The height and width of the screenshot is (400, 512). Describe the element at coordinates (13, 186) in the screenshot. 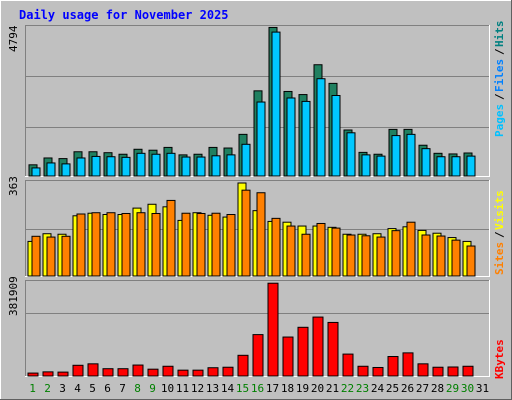

I see `middle-panel-max-label: 363` at that location.